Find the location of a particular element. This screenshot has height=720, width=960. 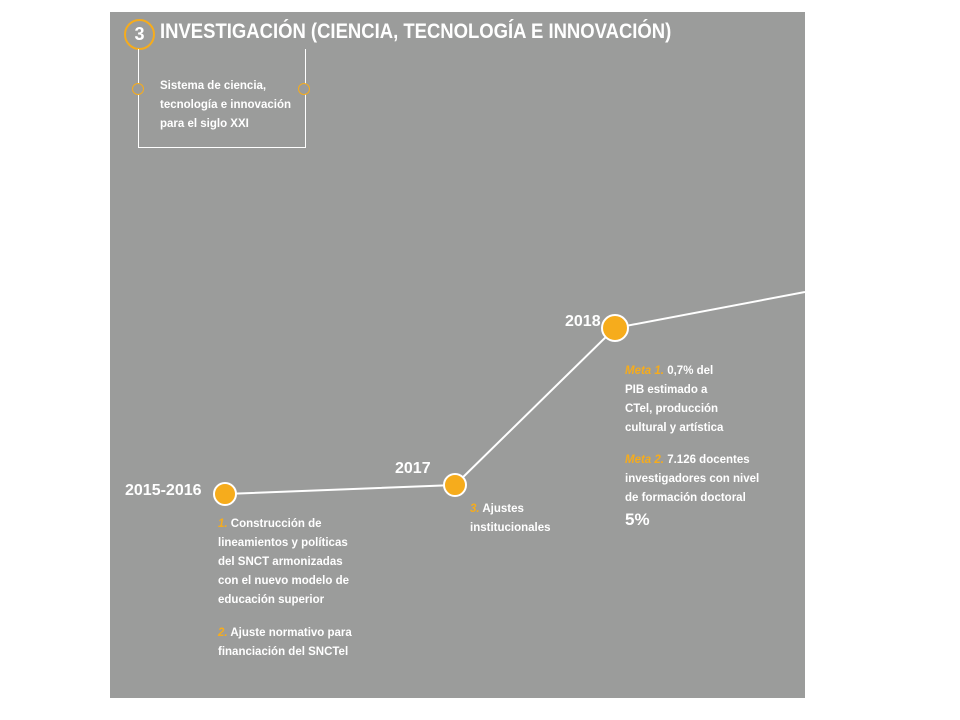

note-line: con el nuevo modelo de is located at coordinates (283, 581).